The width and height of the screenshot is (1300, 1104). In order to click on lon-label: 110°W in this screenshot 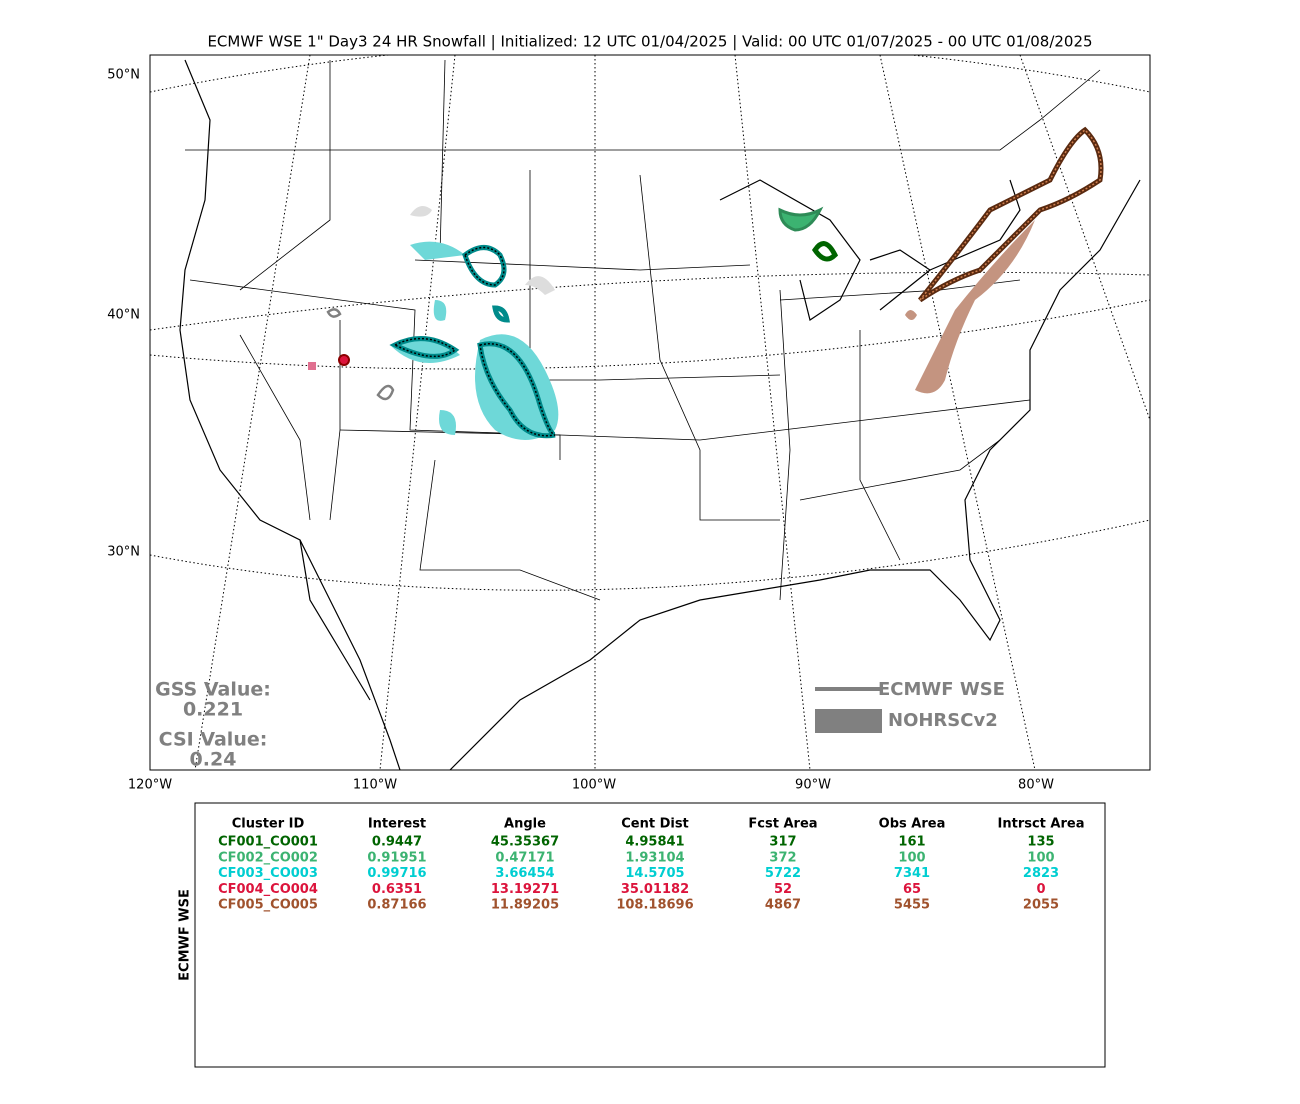, I will do `click(375, 785)`.